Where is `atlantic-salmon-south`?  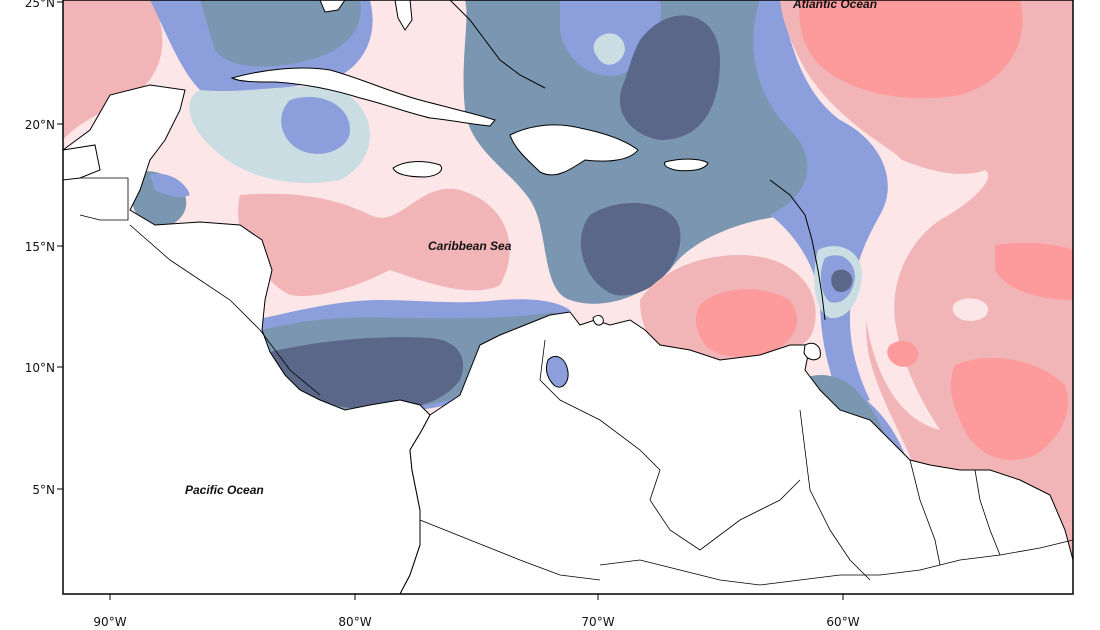
atlantic-salmon-south is located at coordinates (1009, 409).